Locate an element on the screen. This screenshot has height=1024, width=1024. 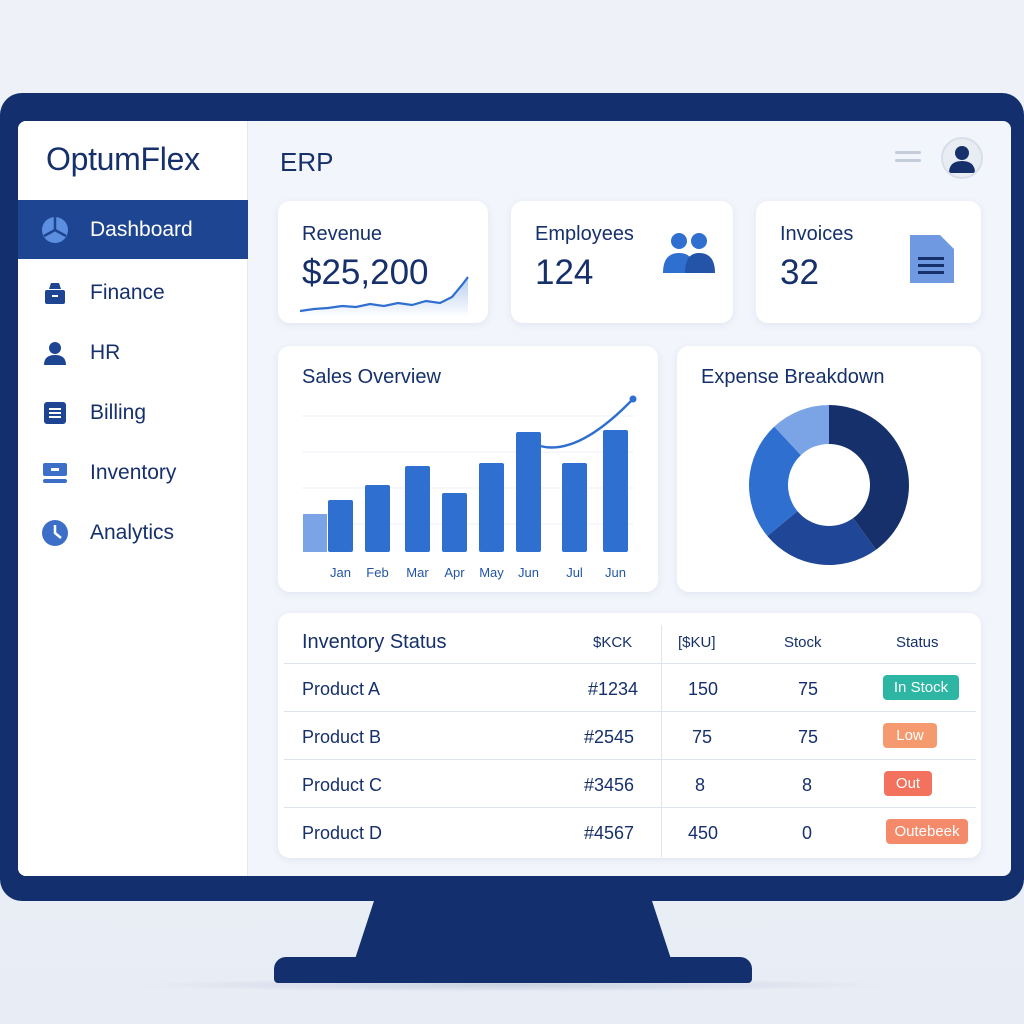
sidebar-nav: Dashboard Finance HR is located at coordinates (133, 381).